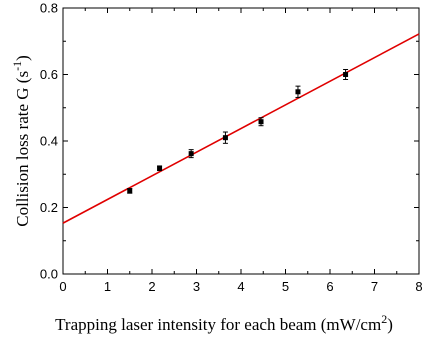 Image resolution: width=442 pixels, height=338 pixels. I want to click on y-tick-label: 0.6, so click(49, 74).